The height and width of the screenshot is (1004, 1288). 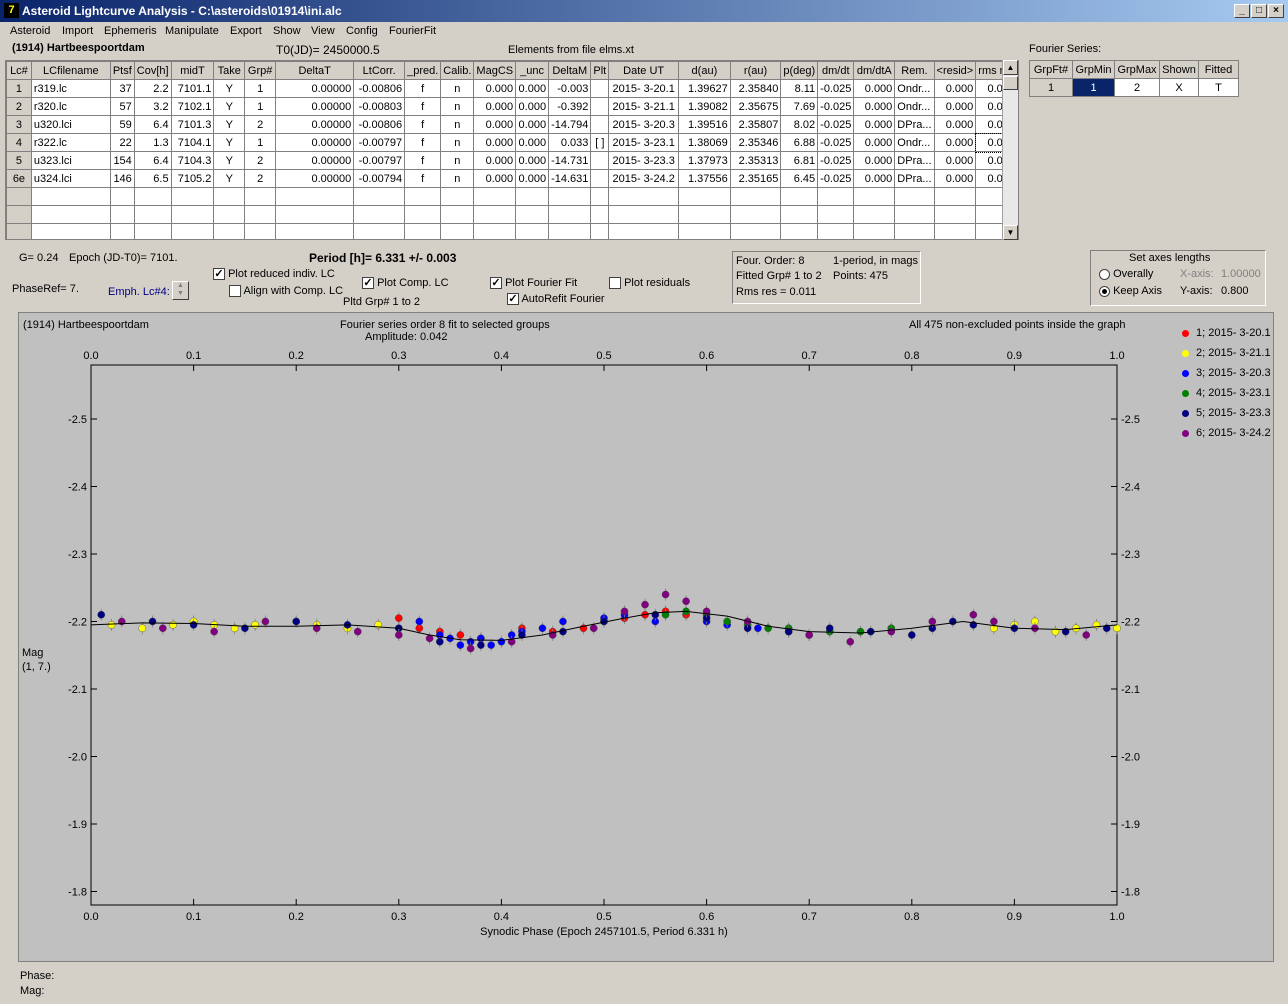 What do you see at coordinates (1218, 87) in the screenshot?
I see `fs-cell: T` at bounding box center [1218, 87].